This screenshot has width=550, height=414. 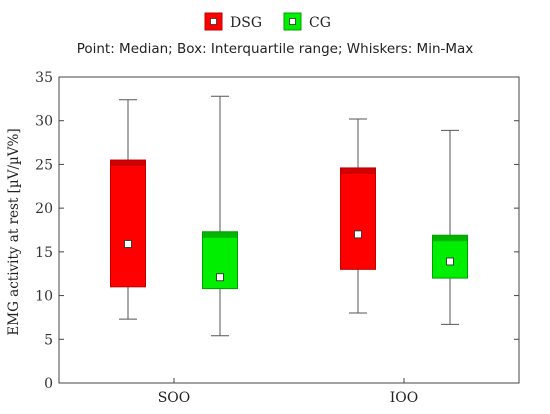 I want to click on x-tick-label-soo: SOO, so click(x=174, y=398).